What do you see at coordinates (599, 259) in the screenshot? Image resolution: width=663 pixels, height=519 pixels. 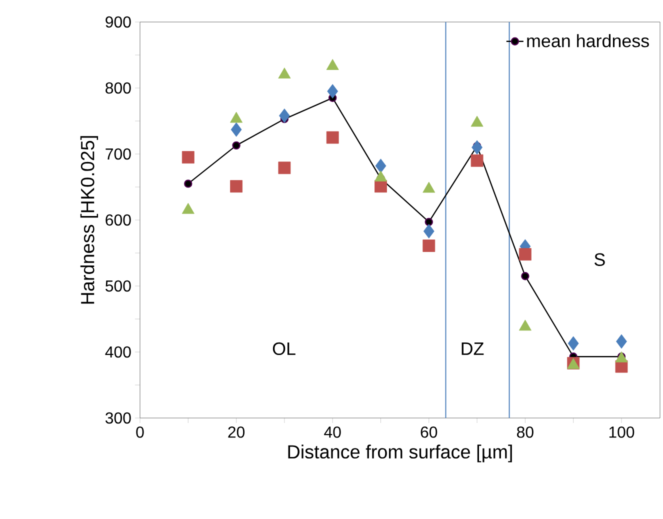 I see `annotation: S` at bounding box center [599, 259].